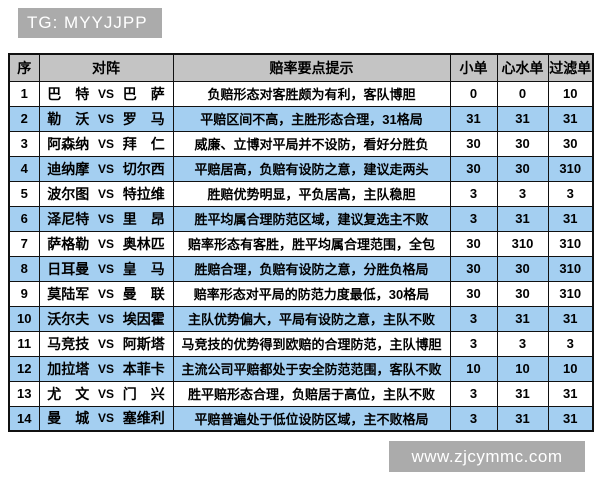  Describe the element at coordinates (68, 393) in the screenshot. I see `home-team: 尤 文` at that location.